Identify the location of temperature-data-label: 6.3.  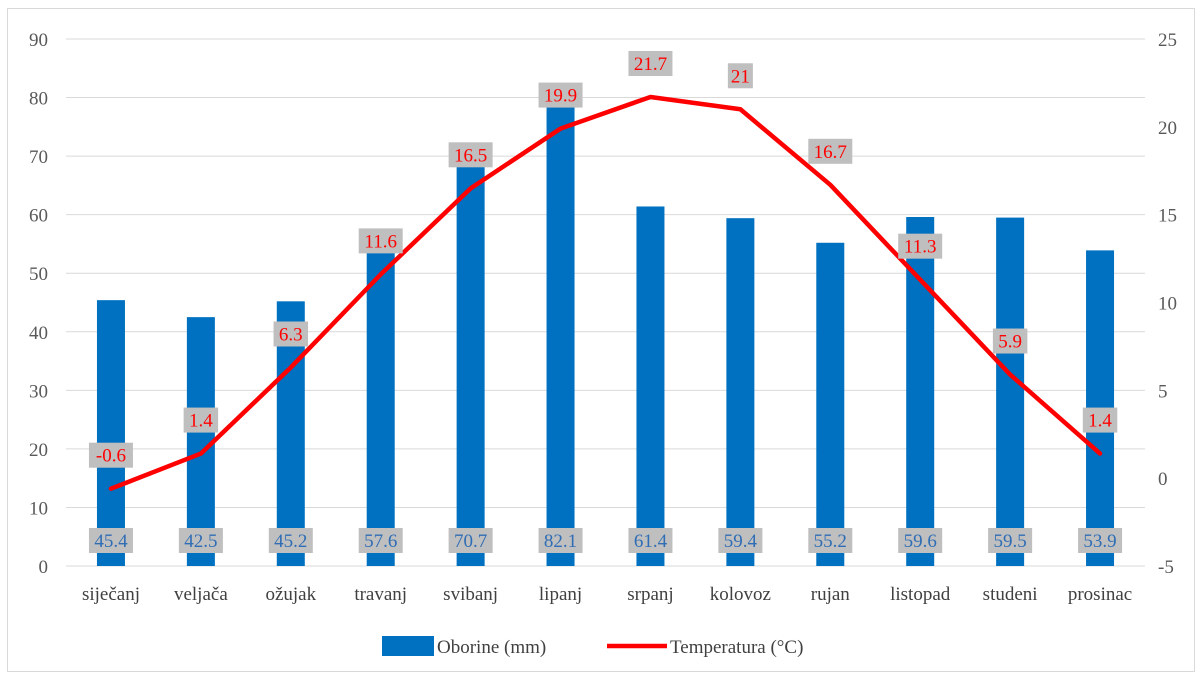
(291, 334).